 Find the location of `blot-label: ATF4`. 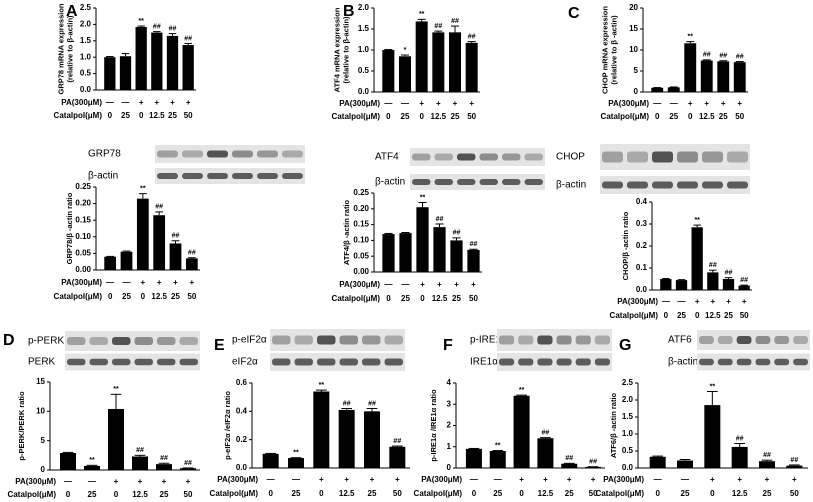

blot-label: ATF4 is located at coordinates (387, 157).